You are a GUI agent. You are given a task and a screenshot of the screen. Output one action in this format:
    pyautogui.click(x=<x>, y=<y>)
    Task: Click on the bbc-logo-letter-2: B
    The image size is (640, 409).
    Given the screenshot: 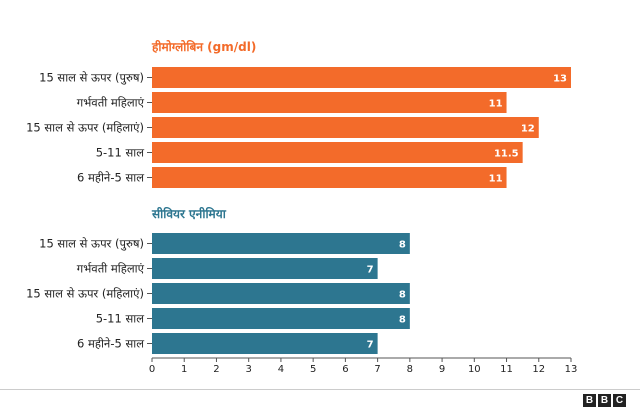 What is the action you would take?
    pyautogui.click(x=604, y=400)
    